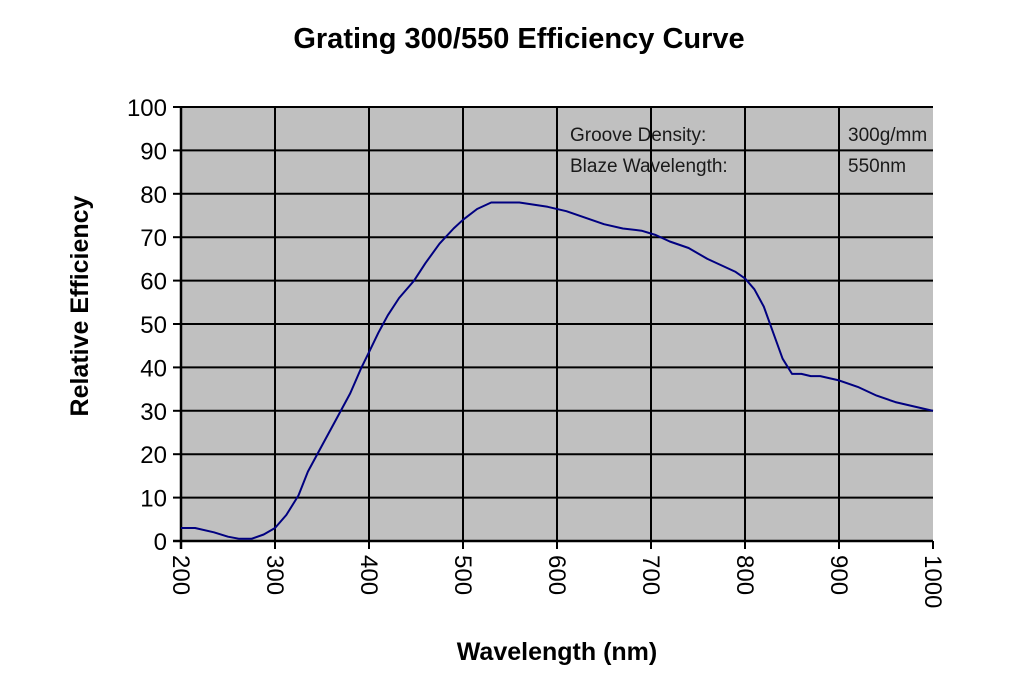  I want to click on y-tick-label: 80, so click(153, 195).